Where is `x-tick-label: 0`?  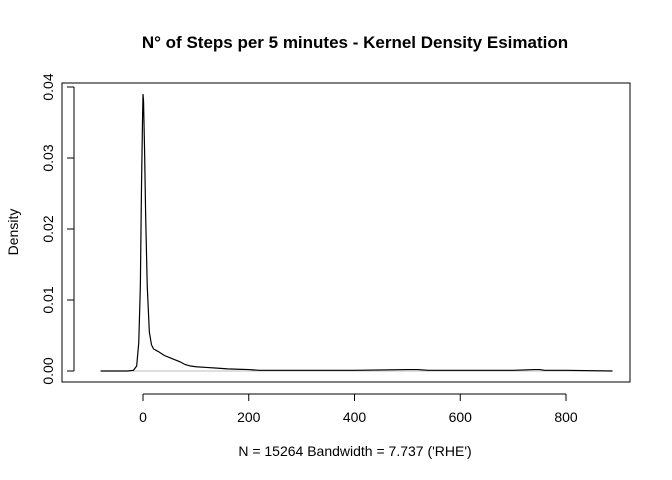
x-tick-label: 0 is located at coordinates (143, 417).